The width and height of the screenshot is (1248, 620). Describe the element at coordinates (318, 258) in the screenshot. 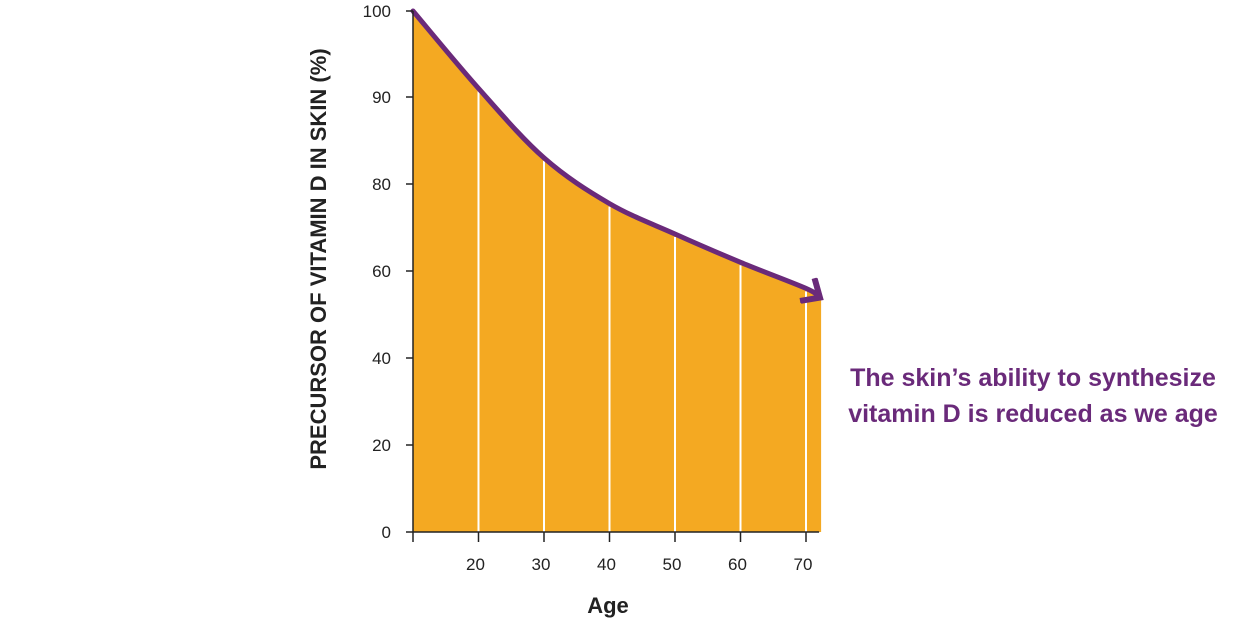

I see `y-axis-title: PRECURSOR OF VITAMIN D IN SKIN (%)` at that location.